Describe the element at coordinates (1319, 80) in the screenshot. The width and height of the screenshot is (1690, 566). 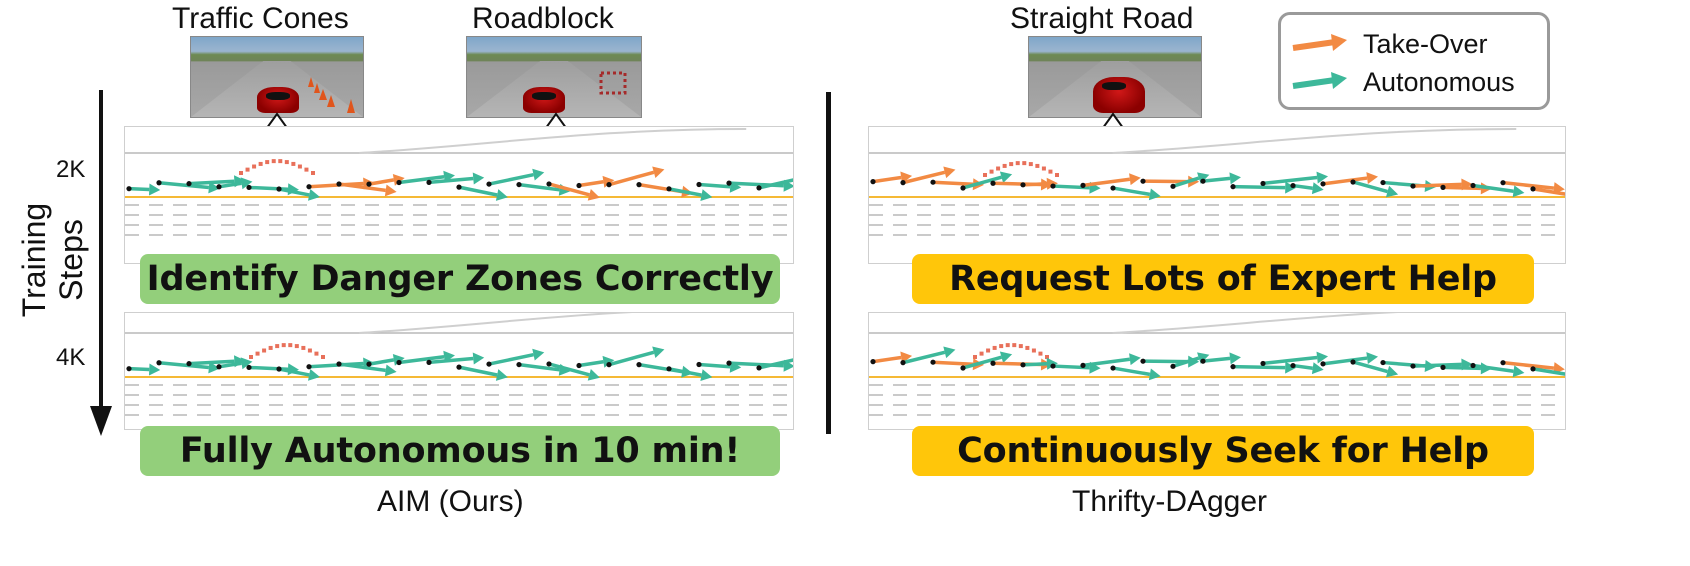
I see `autonomous-arrow-icon` at that location.